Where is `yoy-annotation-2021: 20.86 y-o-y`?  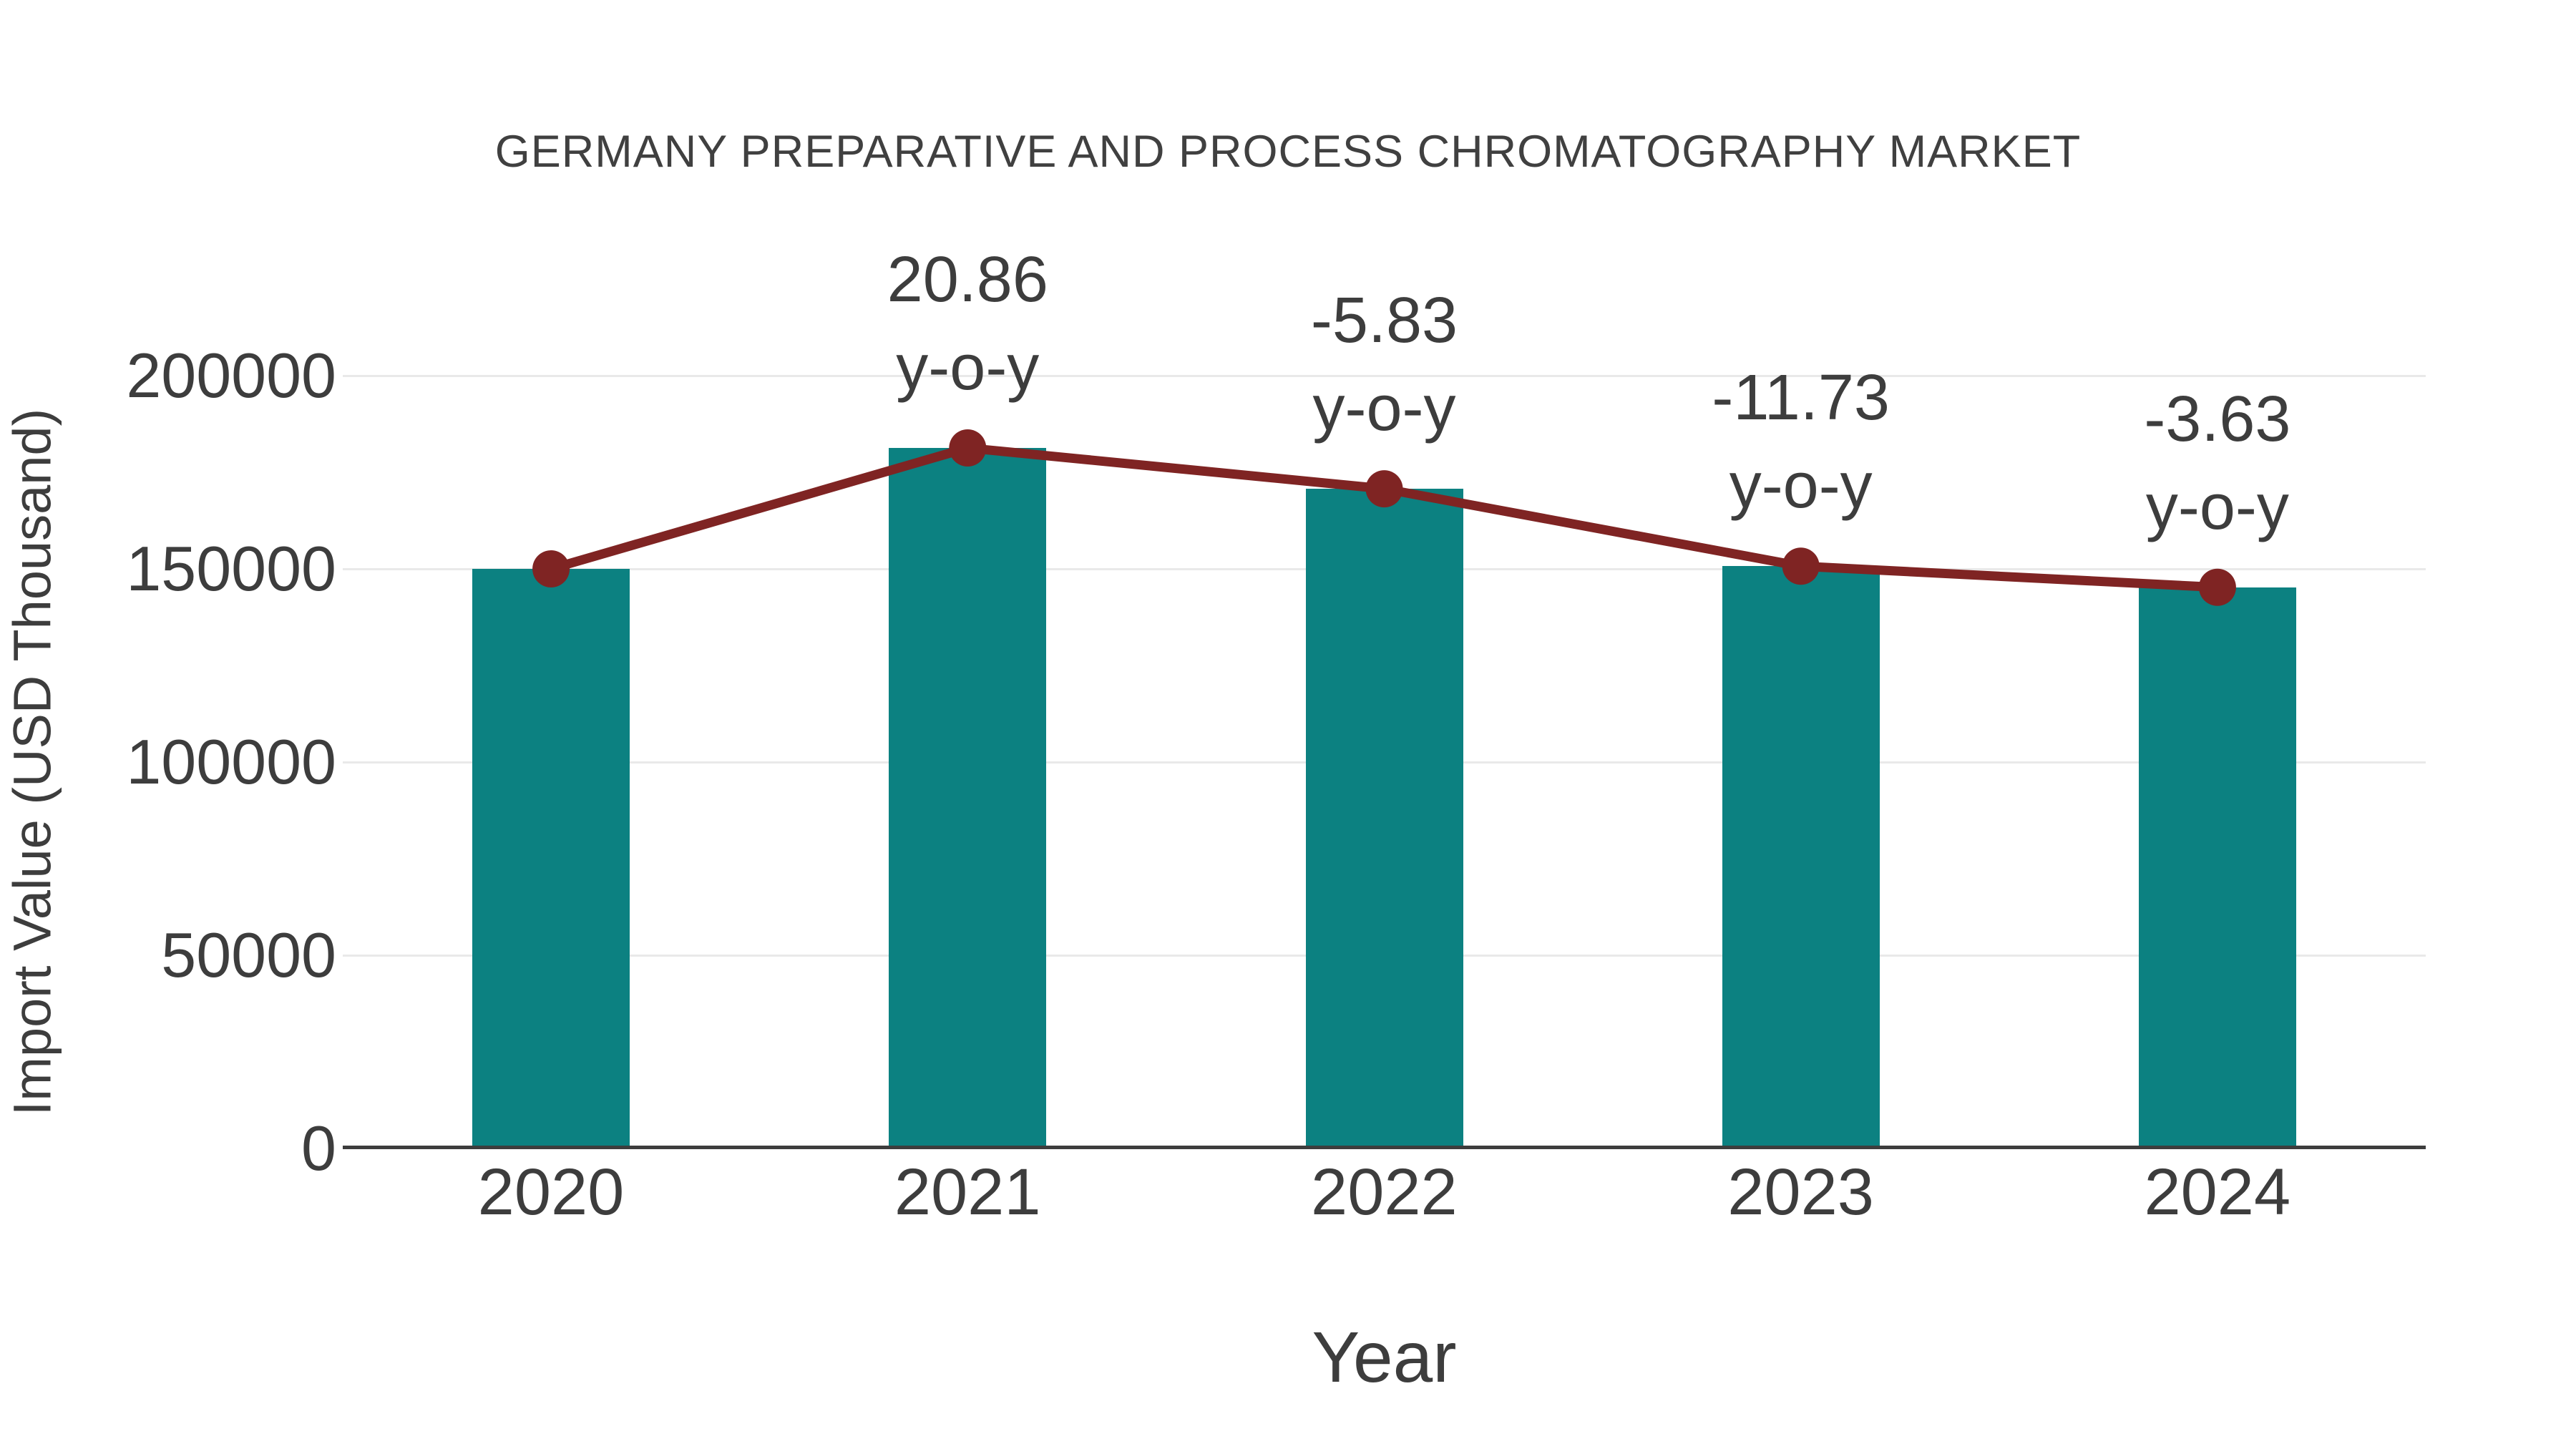 yoy-annotation-2021: 20.86 y-o-y is located at coordinates (967, 324).